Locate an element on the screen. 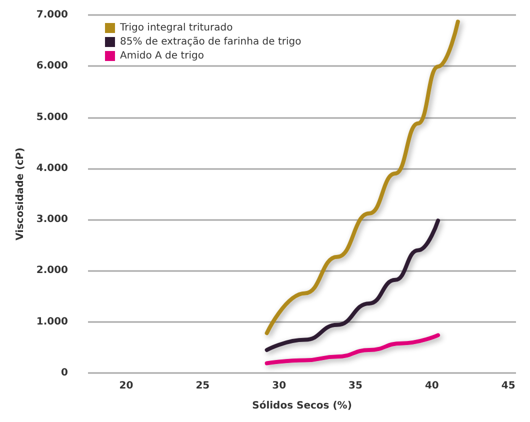 The width and height of the screenshot is (530, 422). y-axis-title: Viscosidade (cP) is located at coordinates (20, 194).